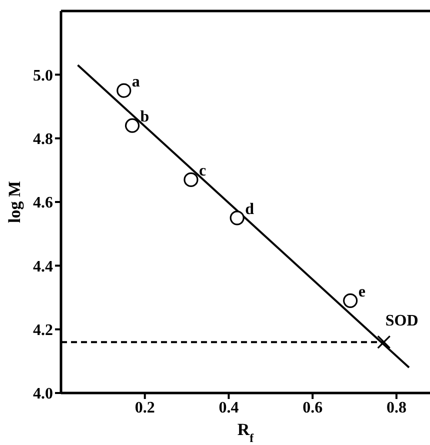 This screenshot has width=430, height=445. I want to click on annotation: a, so click(136, 82).